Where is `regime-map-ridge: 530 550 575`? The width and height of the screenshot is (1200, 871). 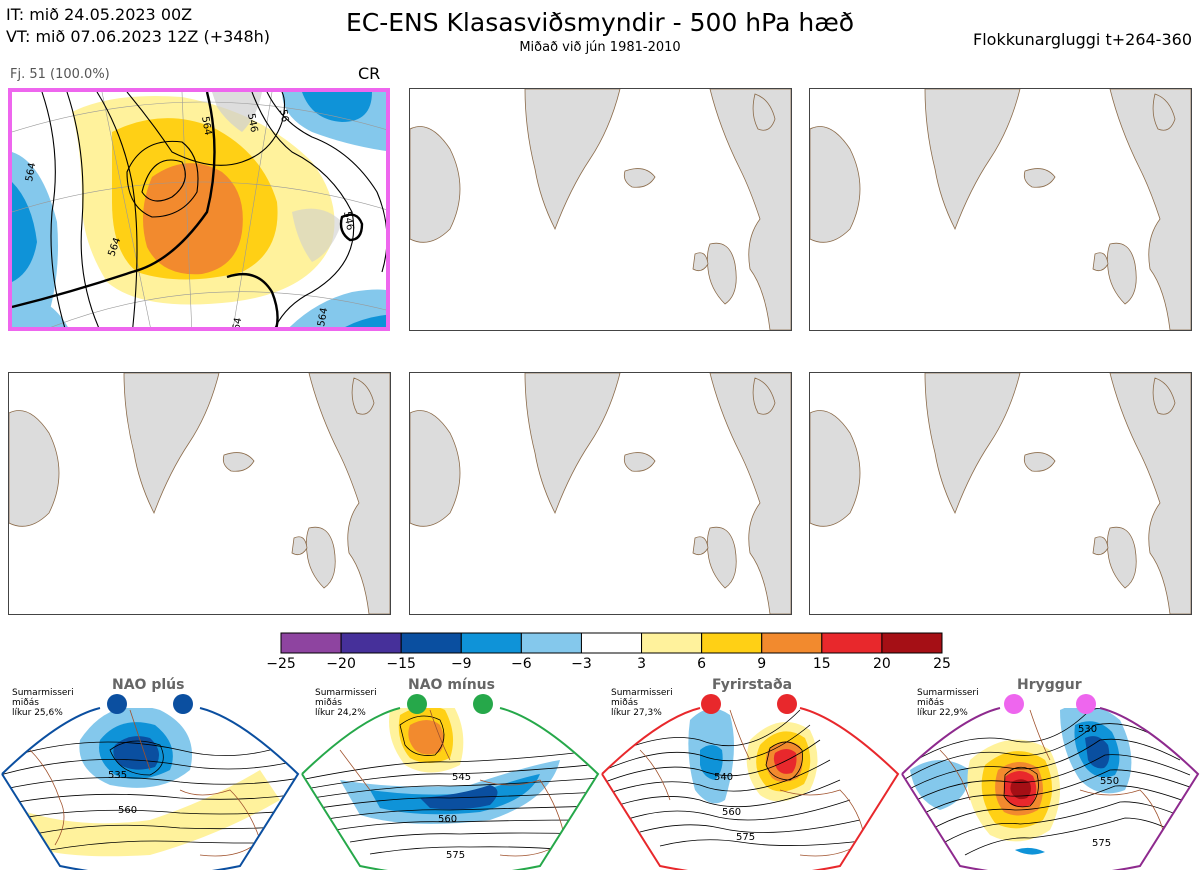
regime-map-ridge: 530 550 575 is located at coordinates (1050, 770).